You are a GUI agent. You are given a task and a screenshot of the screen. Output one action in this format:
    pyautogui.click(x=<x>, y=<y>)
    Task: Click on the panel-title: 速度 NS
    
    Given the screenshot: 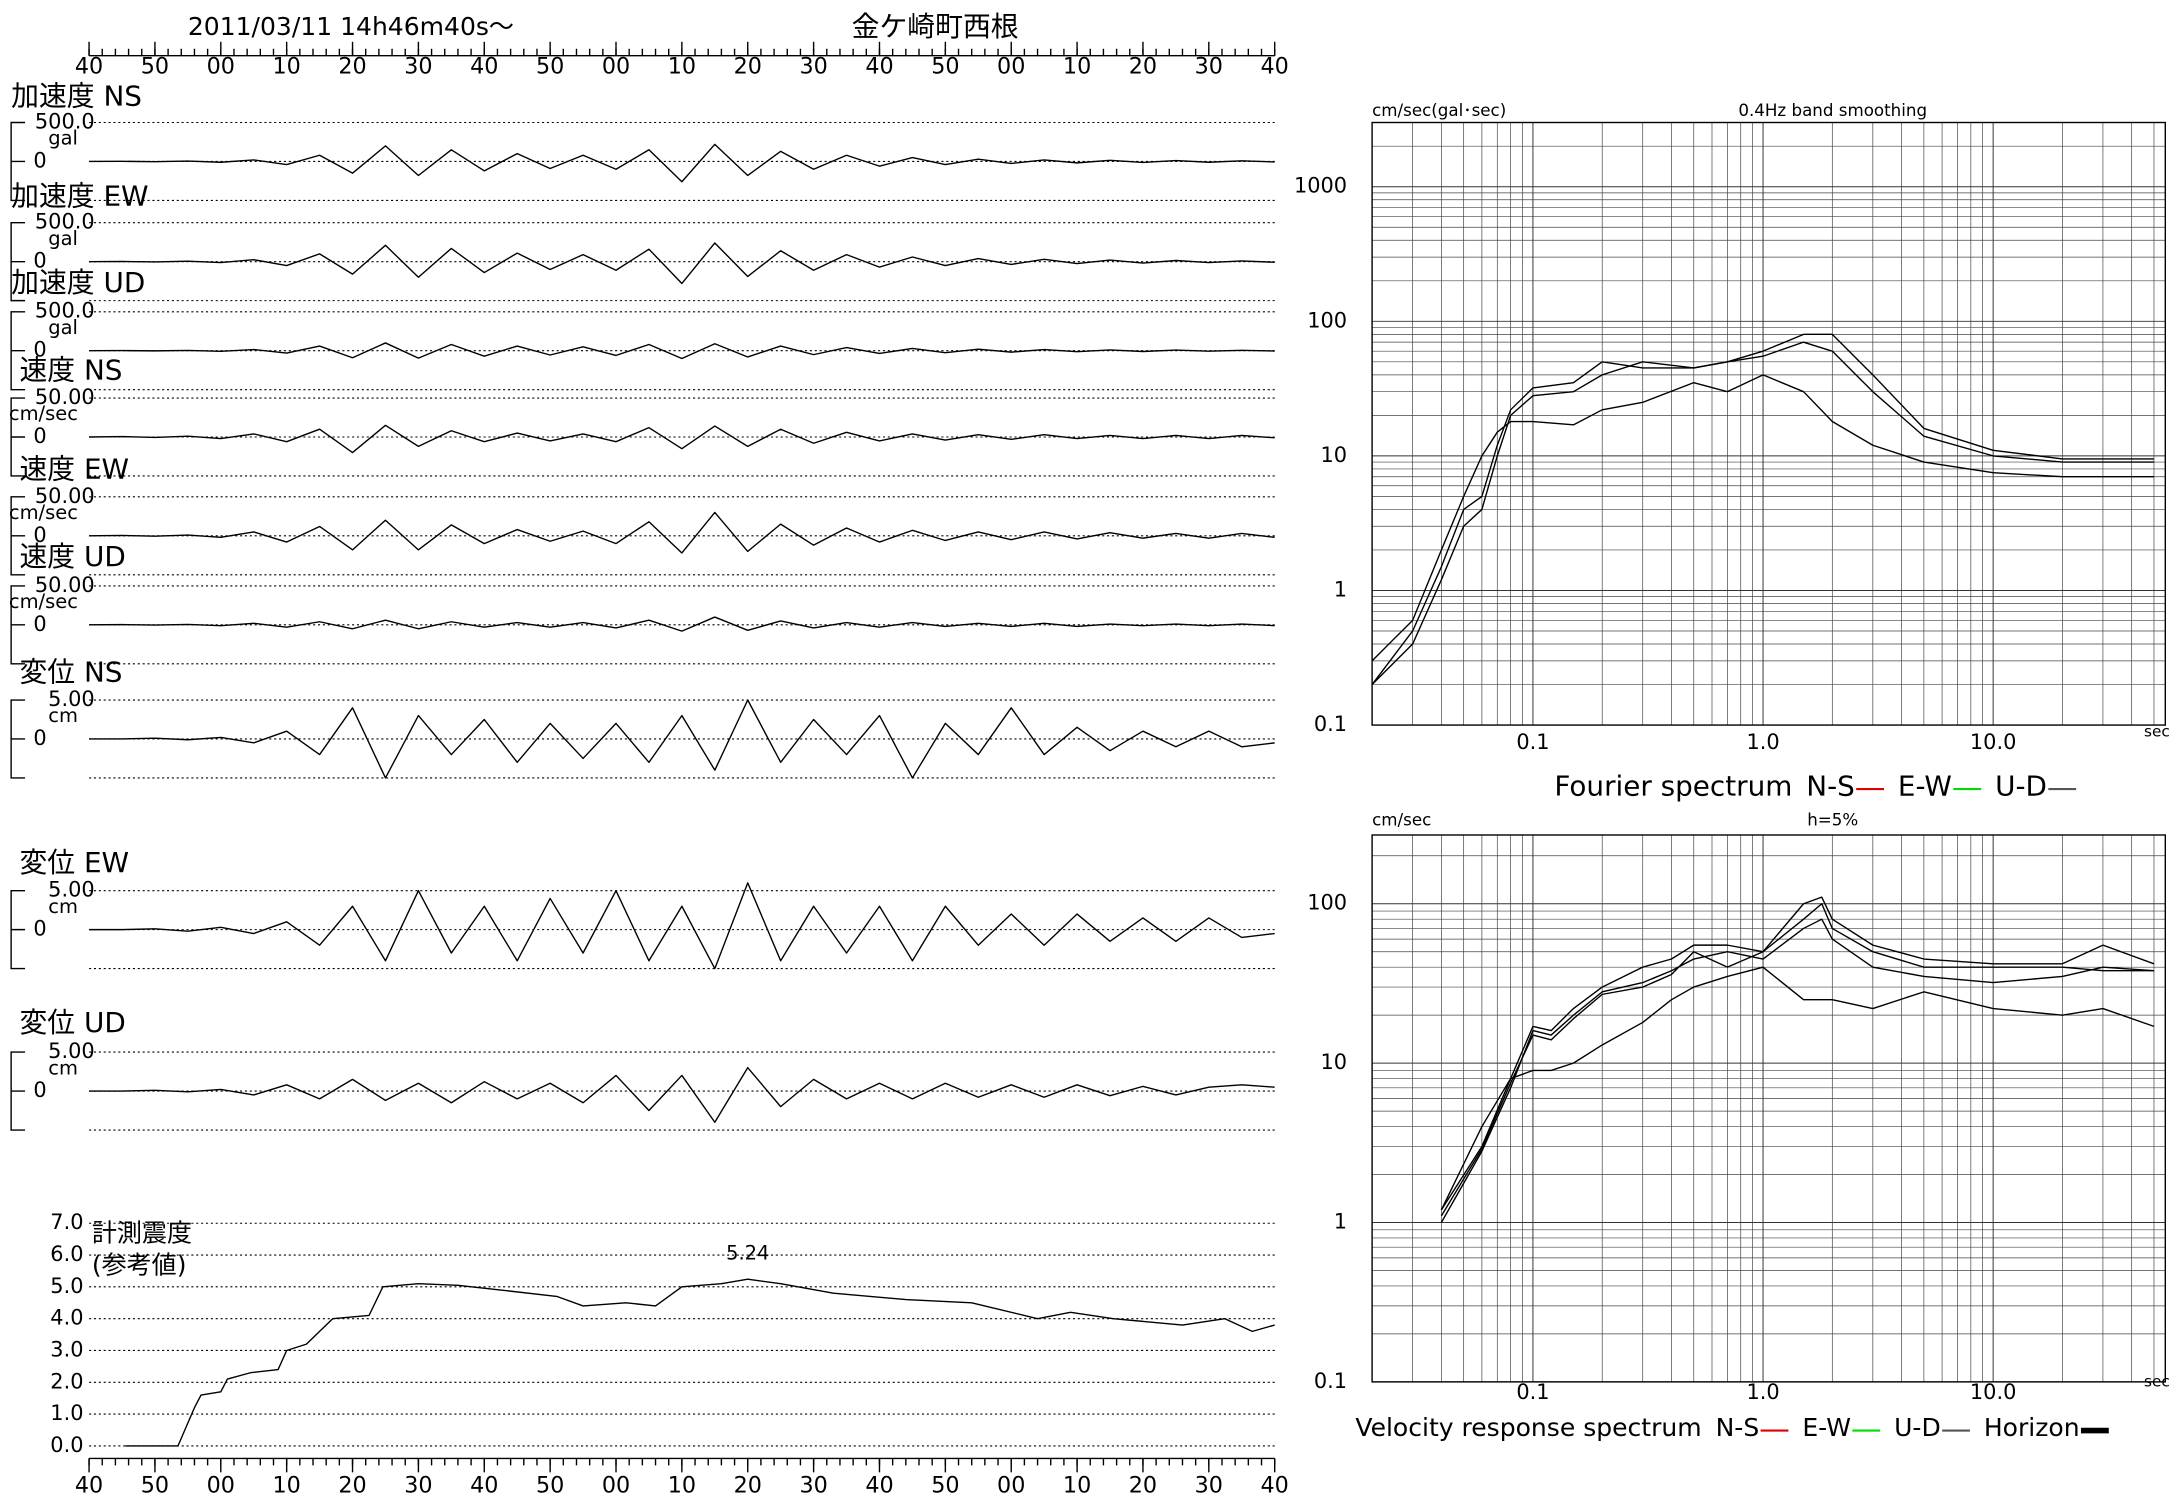 What is the action you would take?
    pyautogui.click(x=70, y=370)
    